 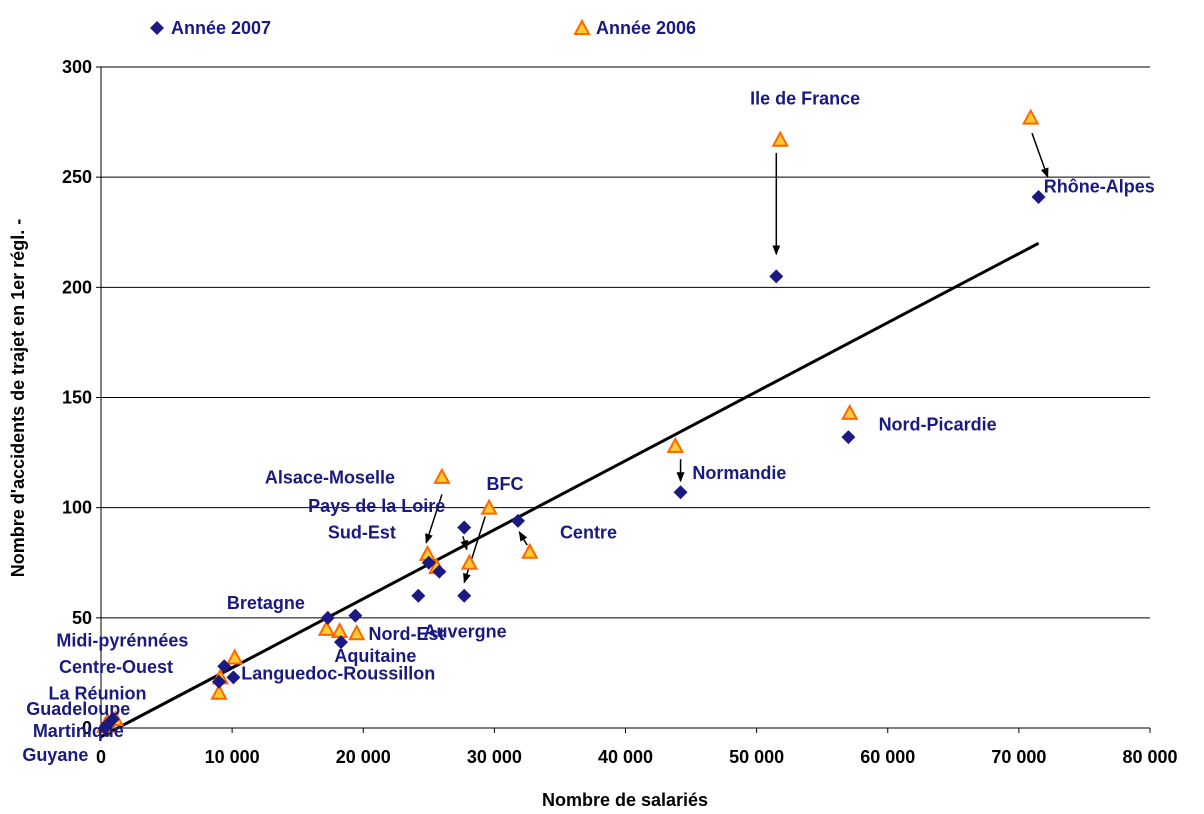 I want to click on region-label-13: Midi-pyrénnées, so click(x=122, y=640).